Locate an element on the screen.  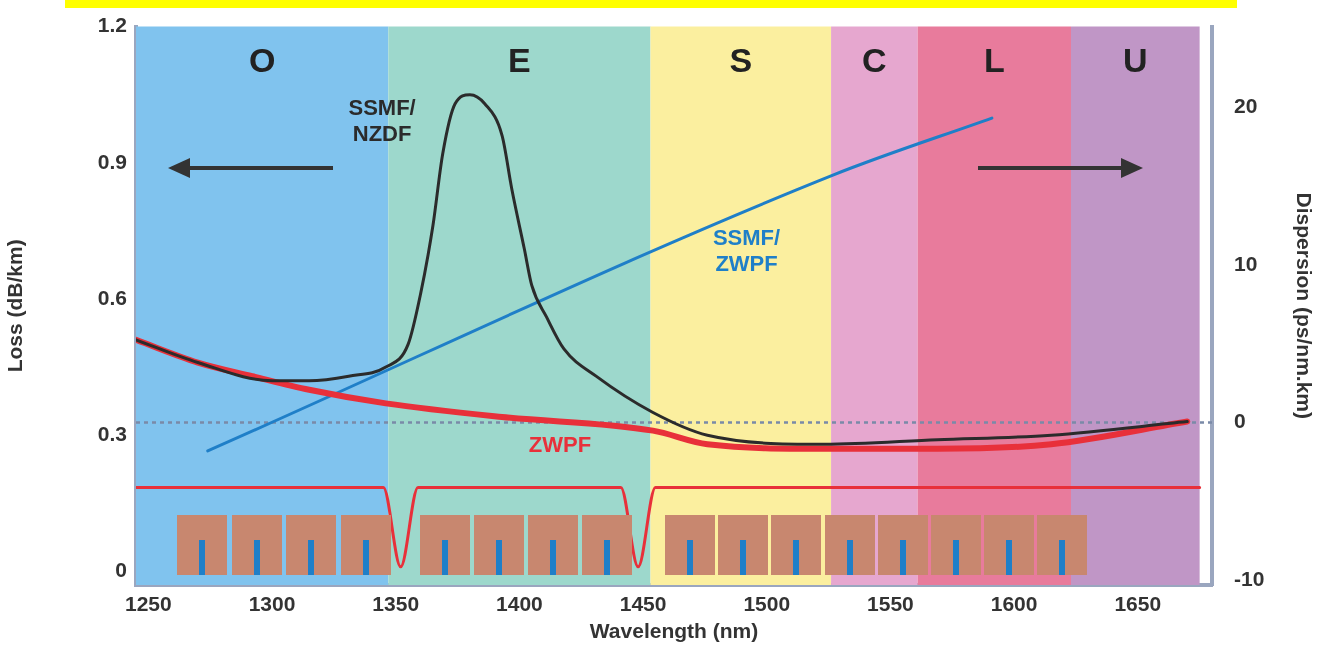
x-tick-label: 1250 is located at coordinates (148, 604).